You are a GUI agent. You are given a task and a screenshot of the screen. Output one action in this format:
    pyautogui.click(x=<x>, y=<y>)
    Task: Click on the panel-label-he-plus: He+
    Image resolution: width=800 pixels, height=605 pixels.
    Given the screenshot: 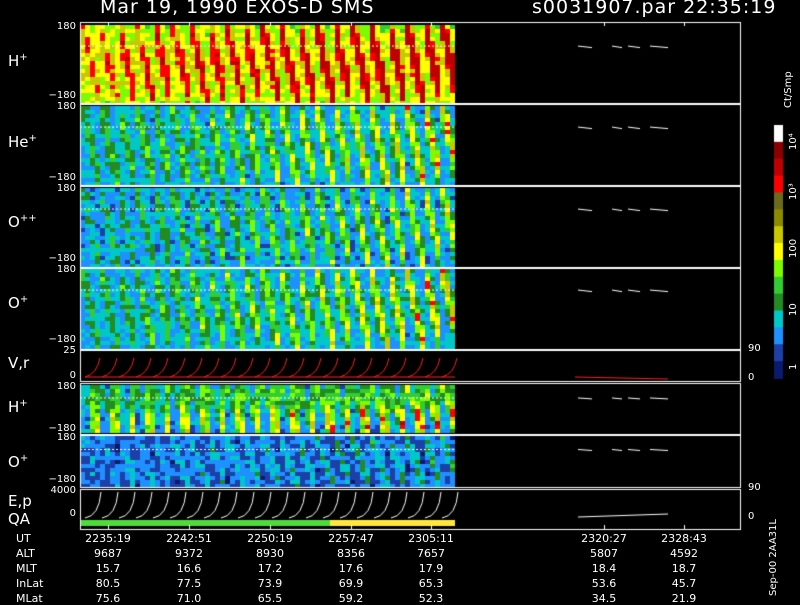 What is the action you would take?
    pyautogui.click(x=22, y=142)
    